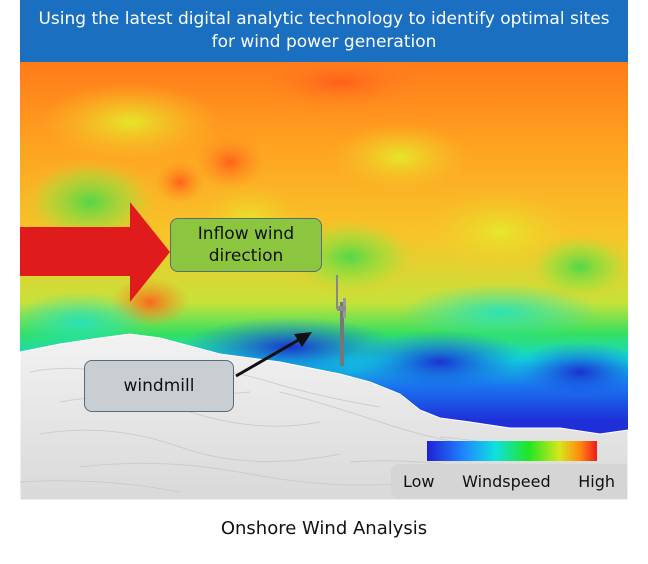  What do you see at coordinates (419, 481) in the screenshot?
I see `legend-low-label: Low` at bounding box center [419, 481].